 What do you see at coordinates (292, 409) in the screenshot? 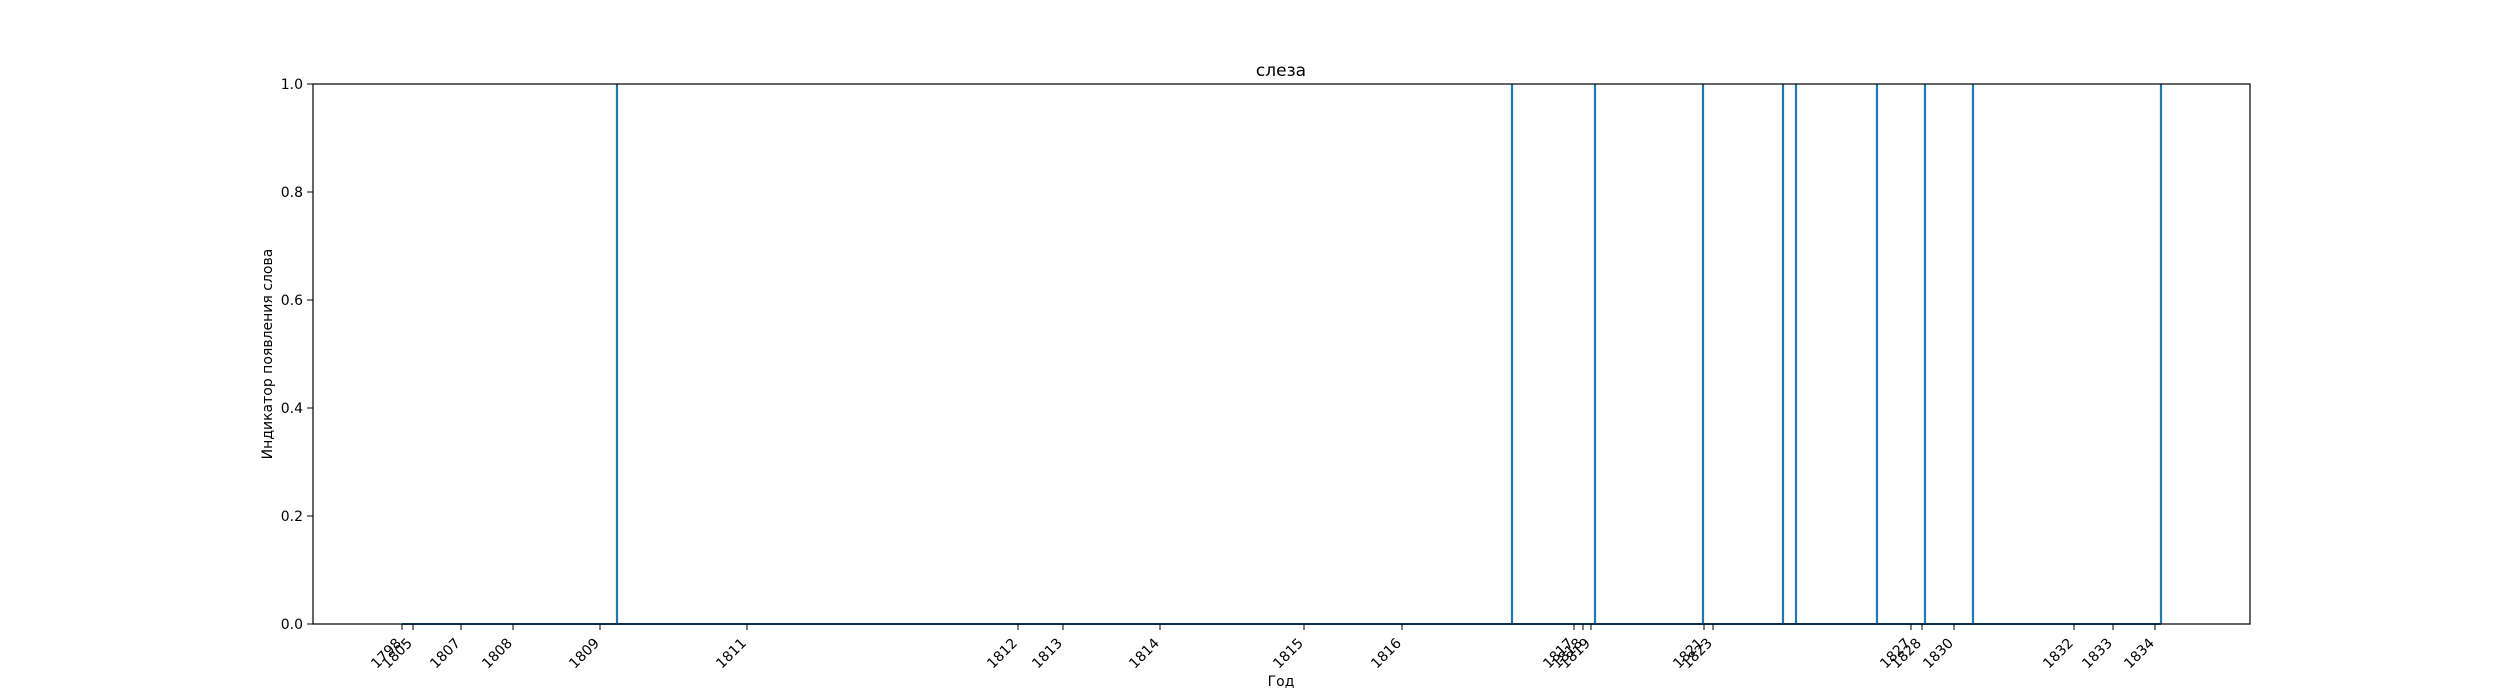
I see `y-tick-label: 0.4` at bounding box center [292, 409].